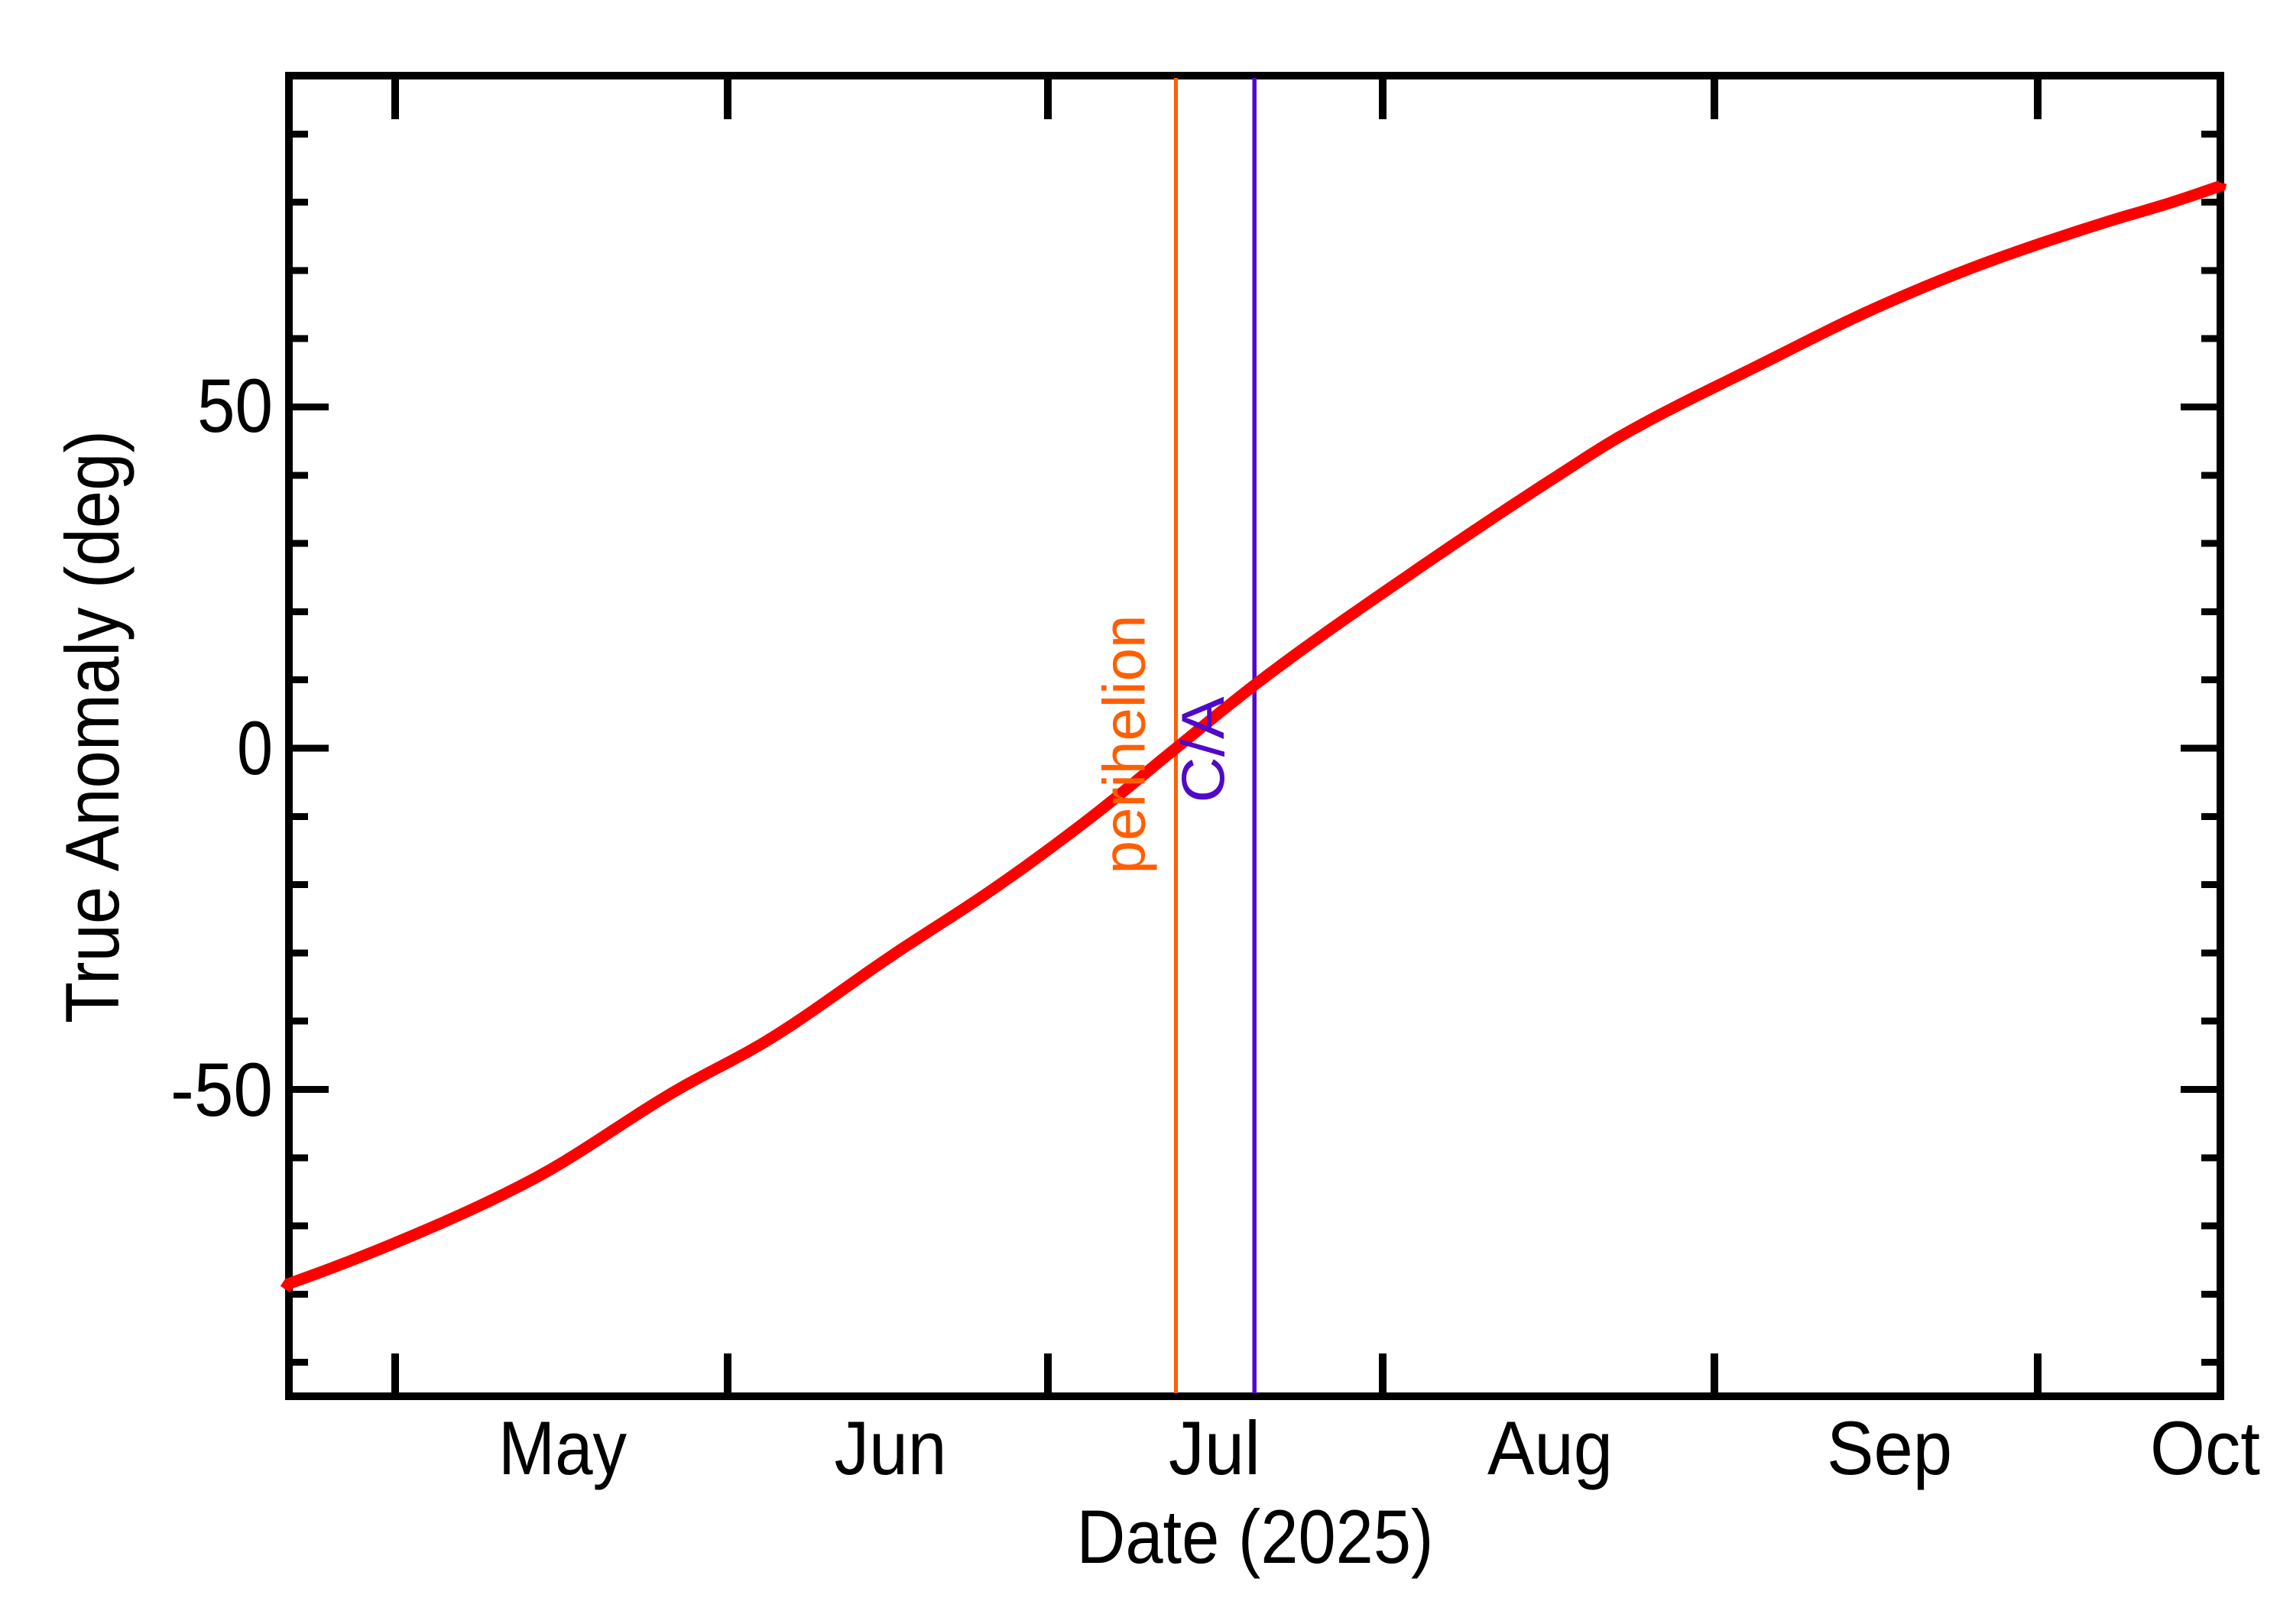 This screenshot has width=2293, height=1624. Describe the element at coordinates (2205, 1447) in the screenshot. I see `svg-text: Oct` at that location.